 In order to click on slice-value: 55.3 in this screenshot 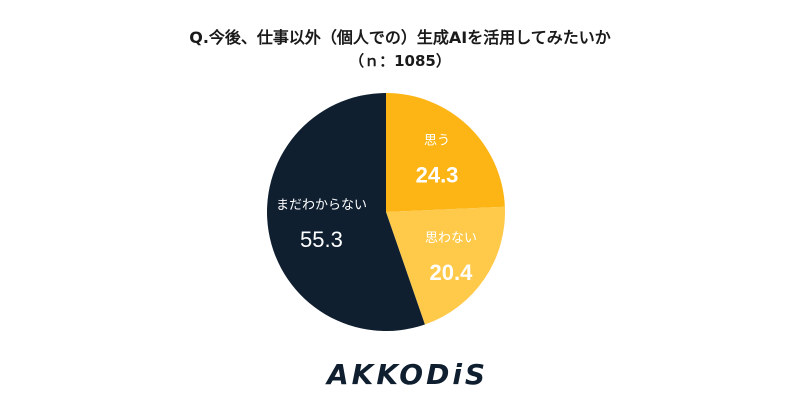, I will do `click(321, 239)`.